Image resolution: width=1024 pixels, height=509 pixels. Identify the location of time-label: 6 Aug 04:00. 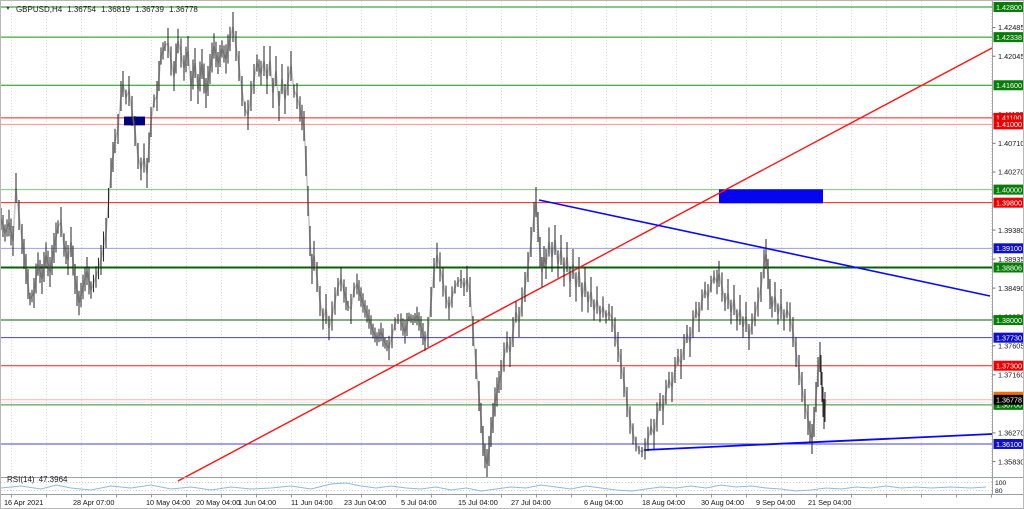
(603, 502).